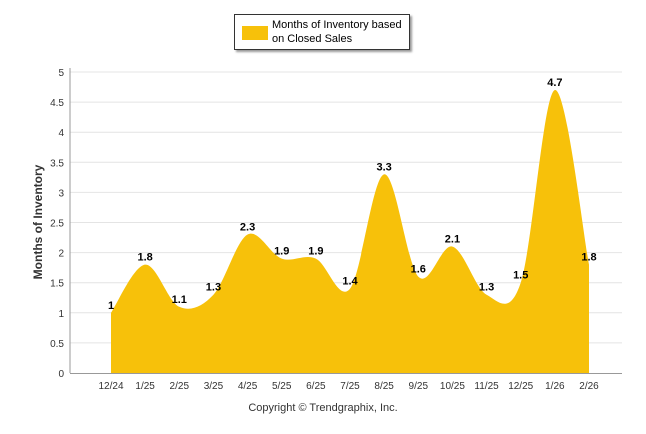 This screenshot has width=646, height=434. What do you see at coordinates (452, 386) in the screenshot?
I see `x-tick-label: 10/25` at bounding box center [452, 386].